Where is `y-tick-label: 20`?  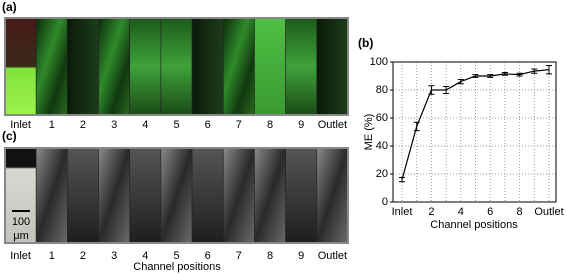 y-tick-label: 20 is located at coordinates (382, 174).